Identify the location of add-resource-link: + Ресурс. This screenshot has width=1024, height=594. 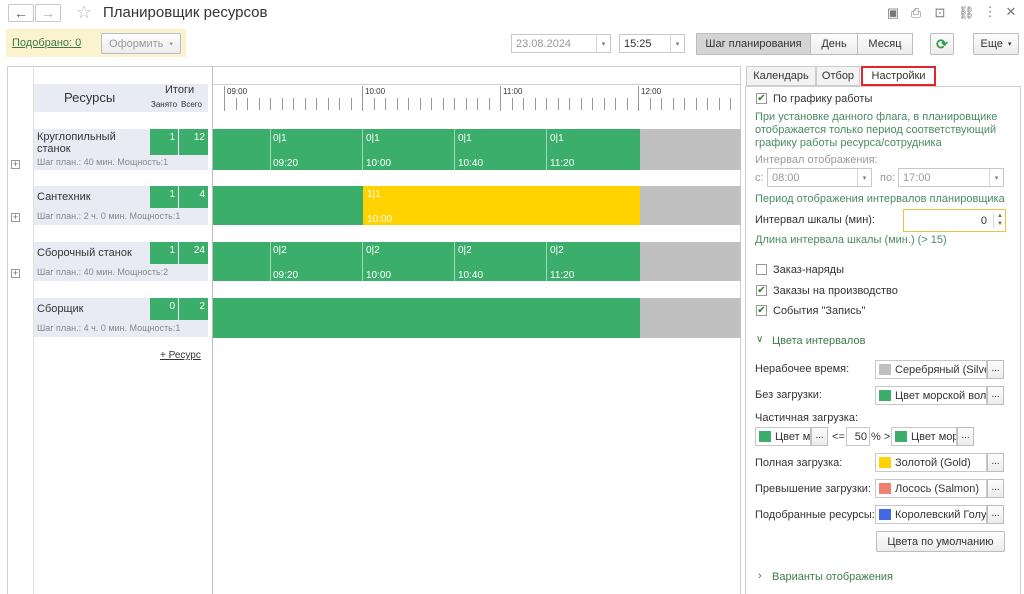
(180, 355).